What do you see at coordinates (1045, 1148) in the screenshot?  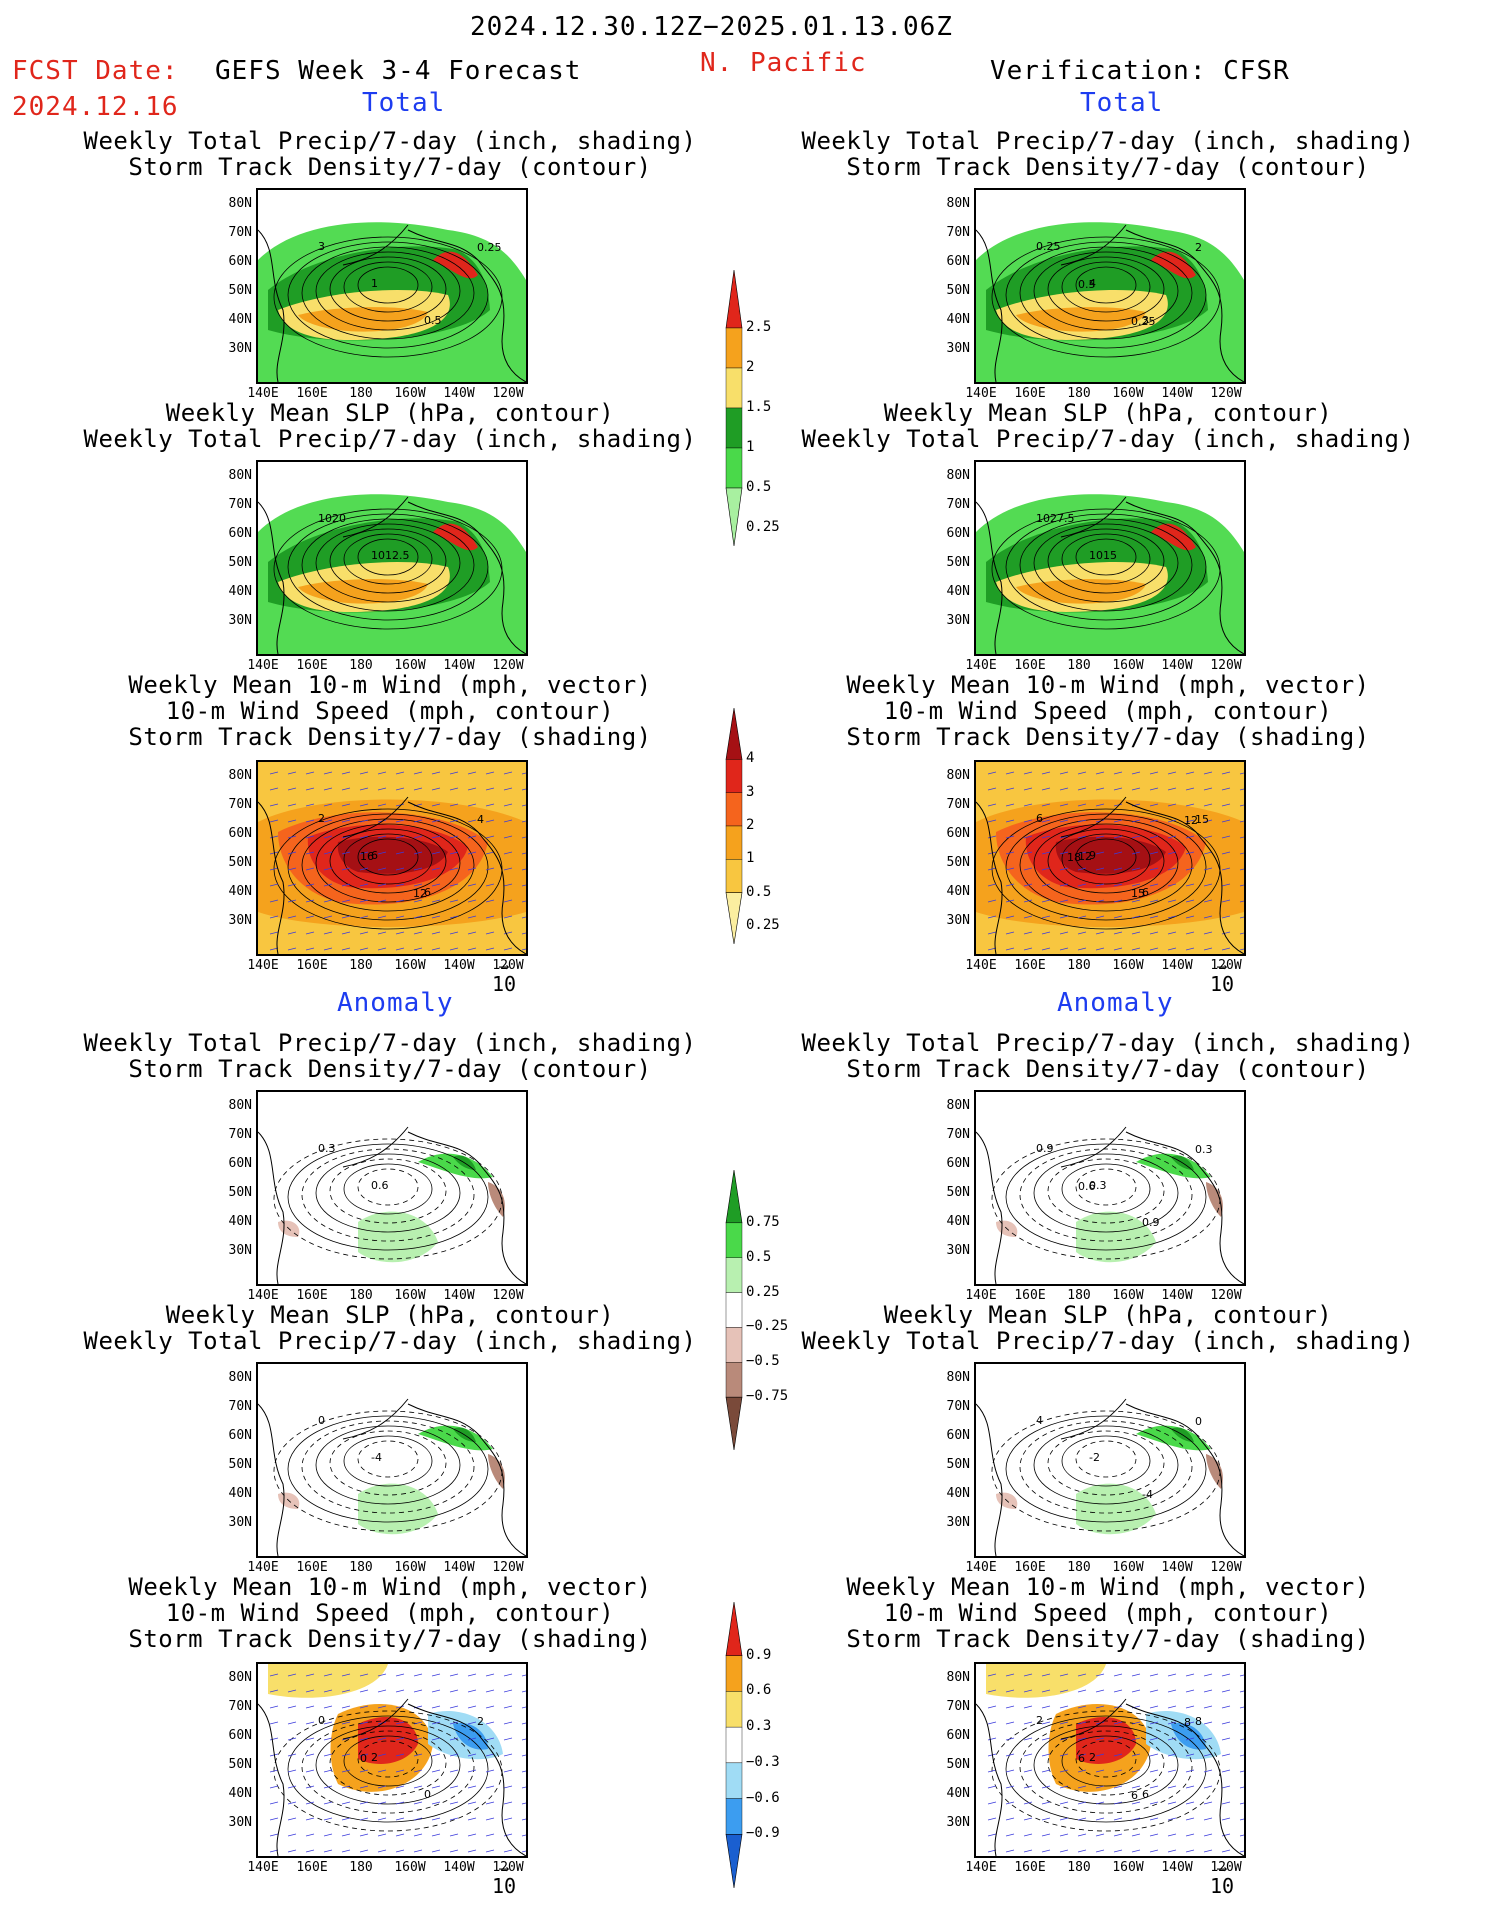 I see `contour-label: 0.9` at bounding box center [1045, 1148].